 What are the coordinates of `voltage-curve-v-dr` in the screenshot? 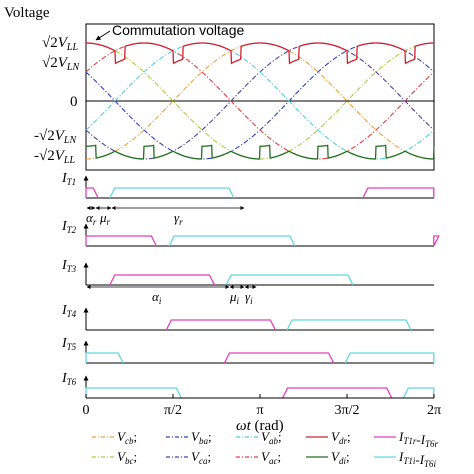 It's located at (260, 53).